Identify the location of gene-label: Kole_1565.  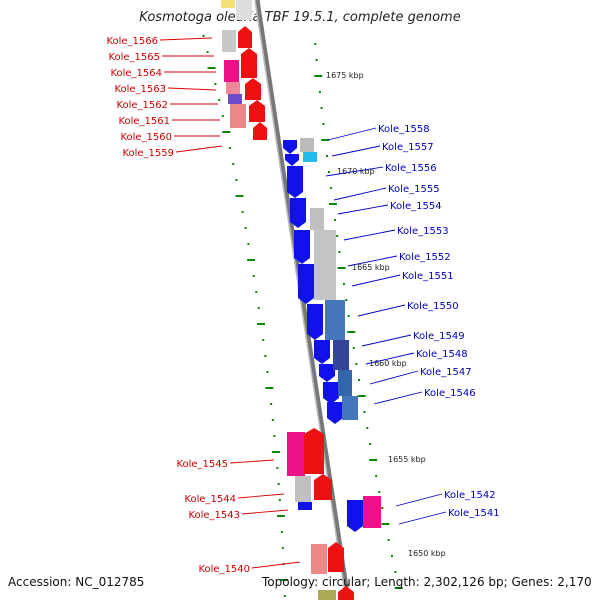
(134, 57).